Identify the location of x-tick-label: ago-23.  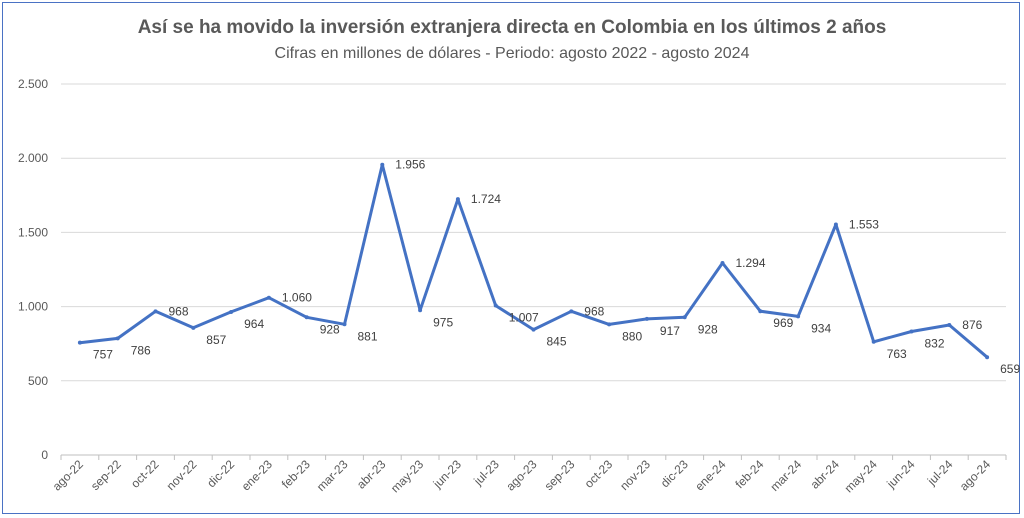
(521, 475).